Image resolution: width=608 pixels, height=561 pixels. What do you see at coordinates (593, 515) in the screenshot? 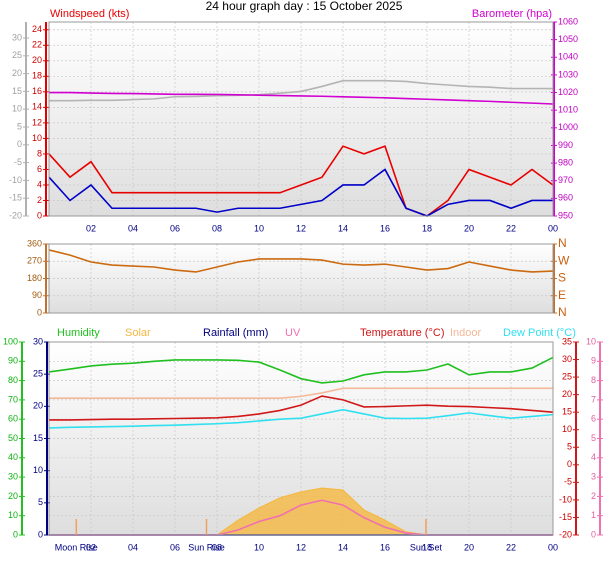
I see `y-tick-label: 1` at bounding box center [593, 515].